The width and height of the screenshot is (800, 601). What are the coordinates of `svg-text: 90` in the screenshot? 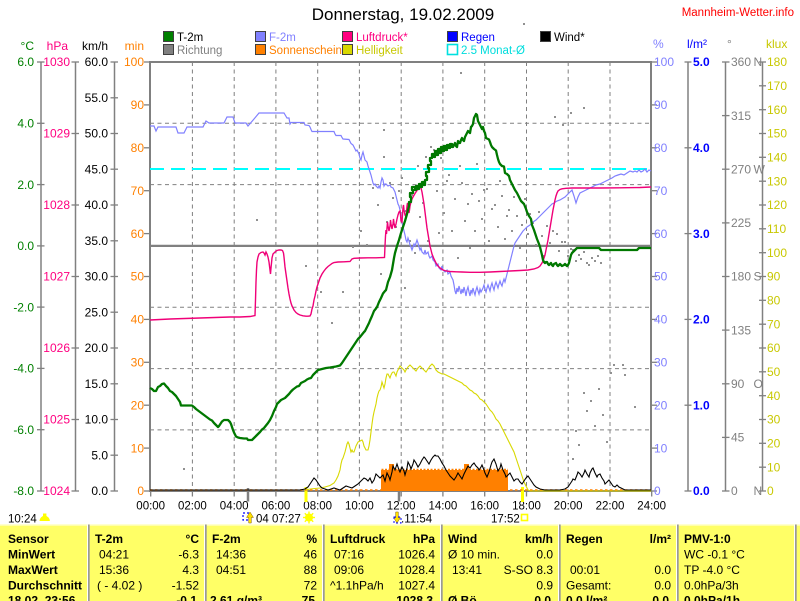 It's located at (138, 105).